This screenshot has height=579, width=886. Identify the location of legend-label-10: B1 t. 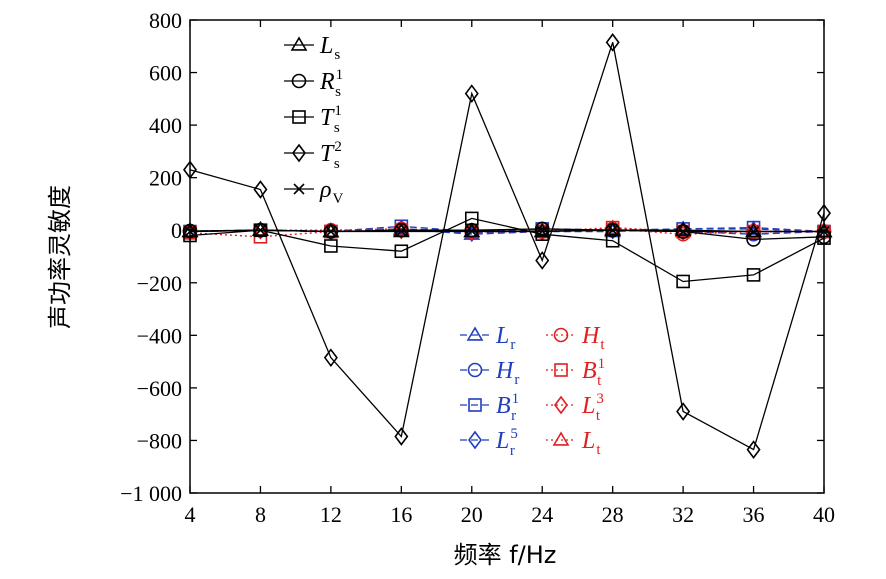
(593, 372).